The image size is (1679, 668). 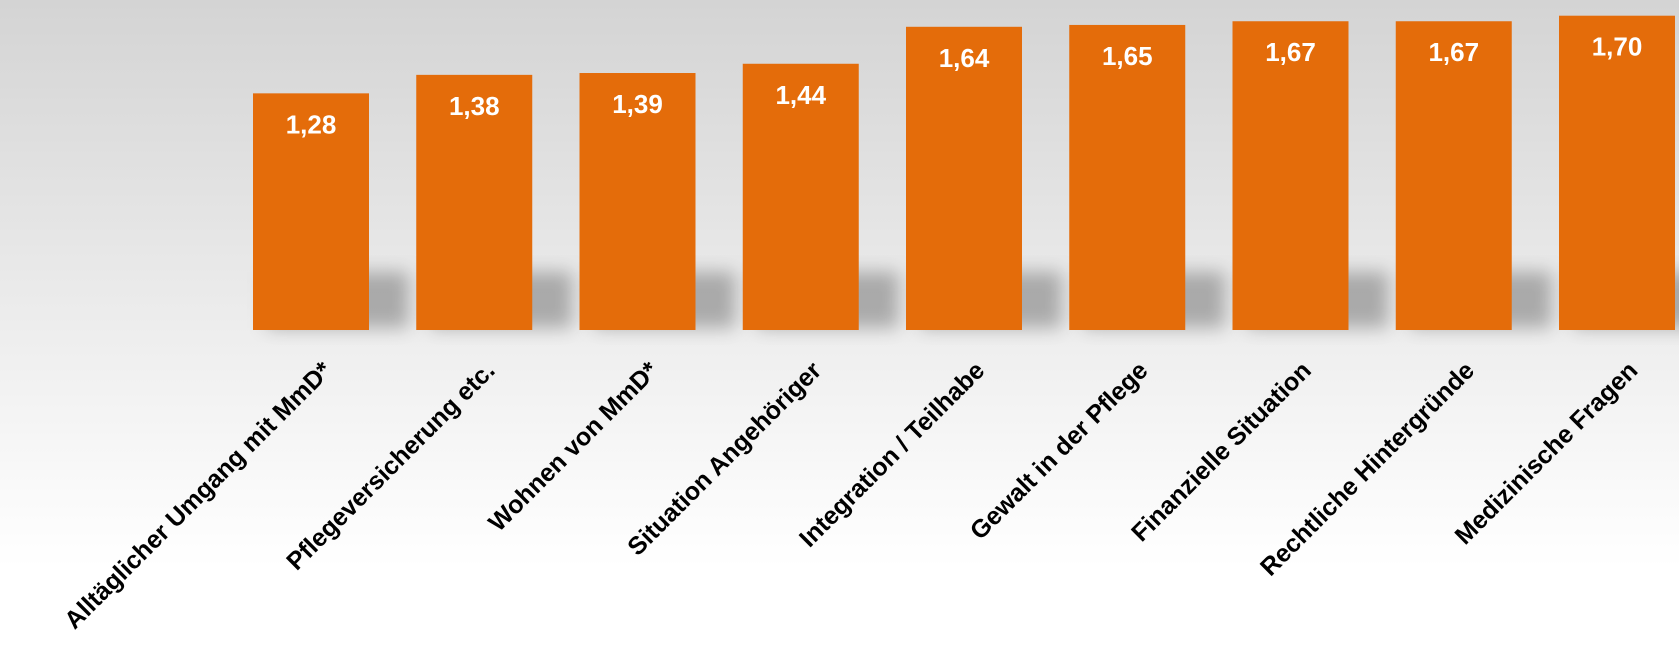 I want to click on bar-value-label: 1,65, so click(x=1127, y=56).